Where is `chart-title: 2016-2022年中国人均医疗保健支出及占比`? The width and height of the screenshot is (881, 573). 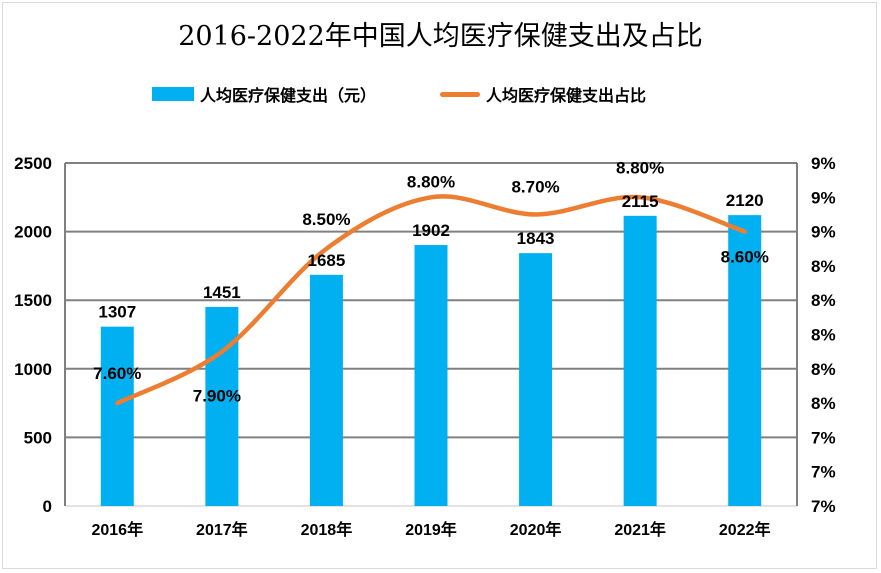
chart-title: 2016-2022年中国人均医疗保健支出及占比 is located at coordinates (440, 36).